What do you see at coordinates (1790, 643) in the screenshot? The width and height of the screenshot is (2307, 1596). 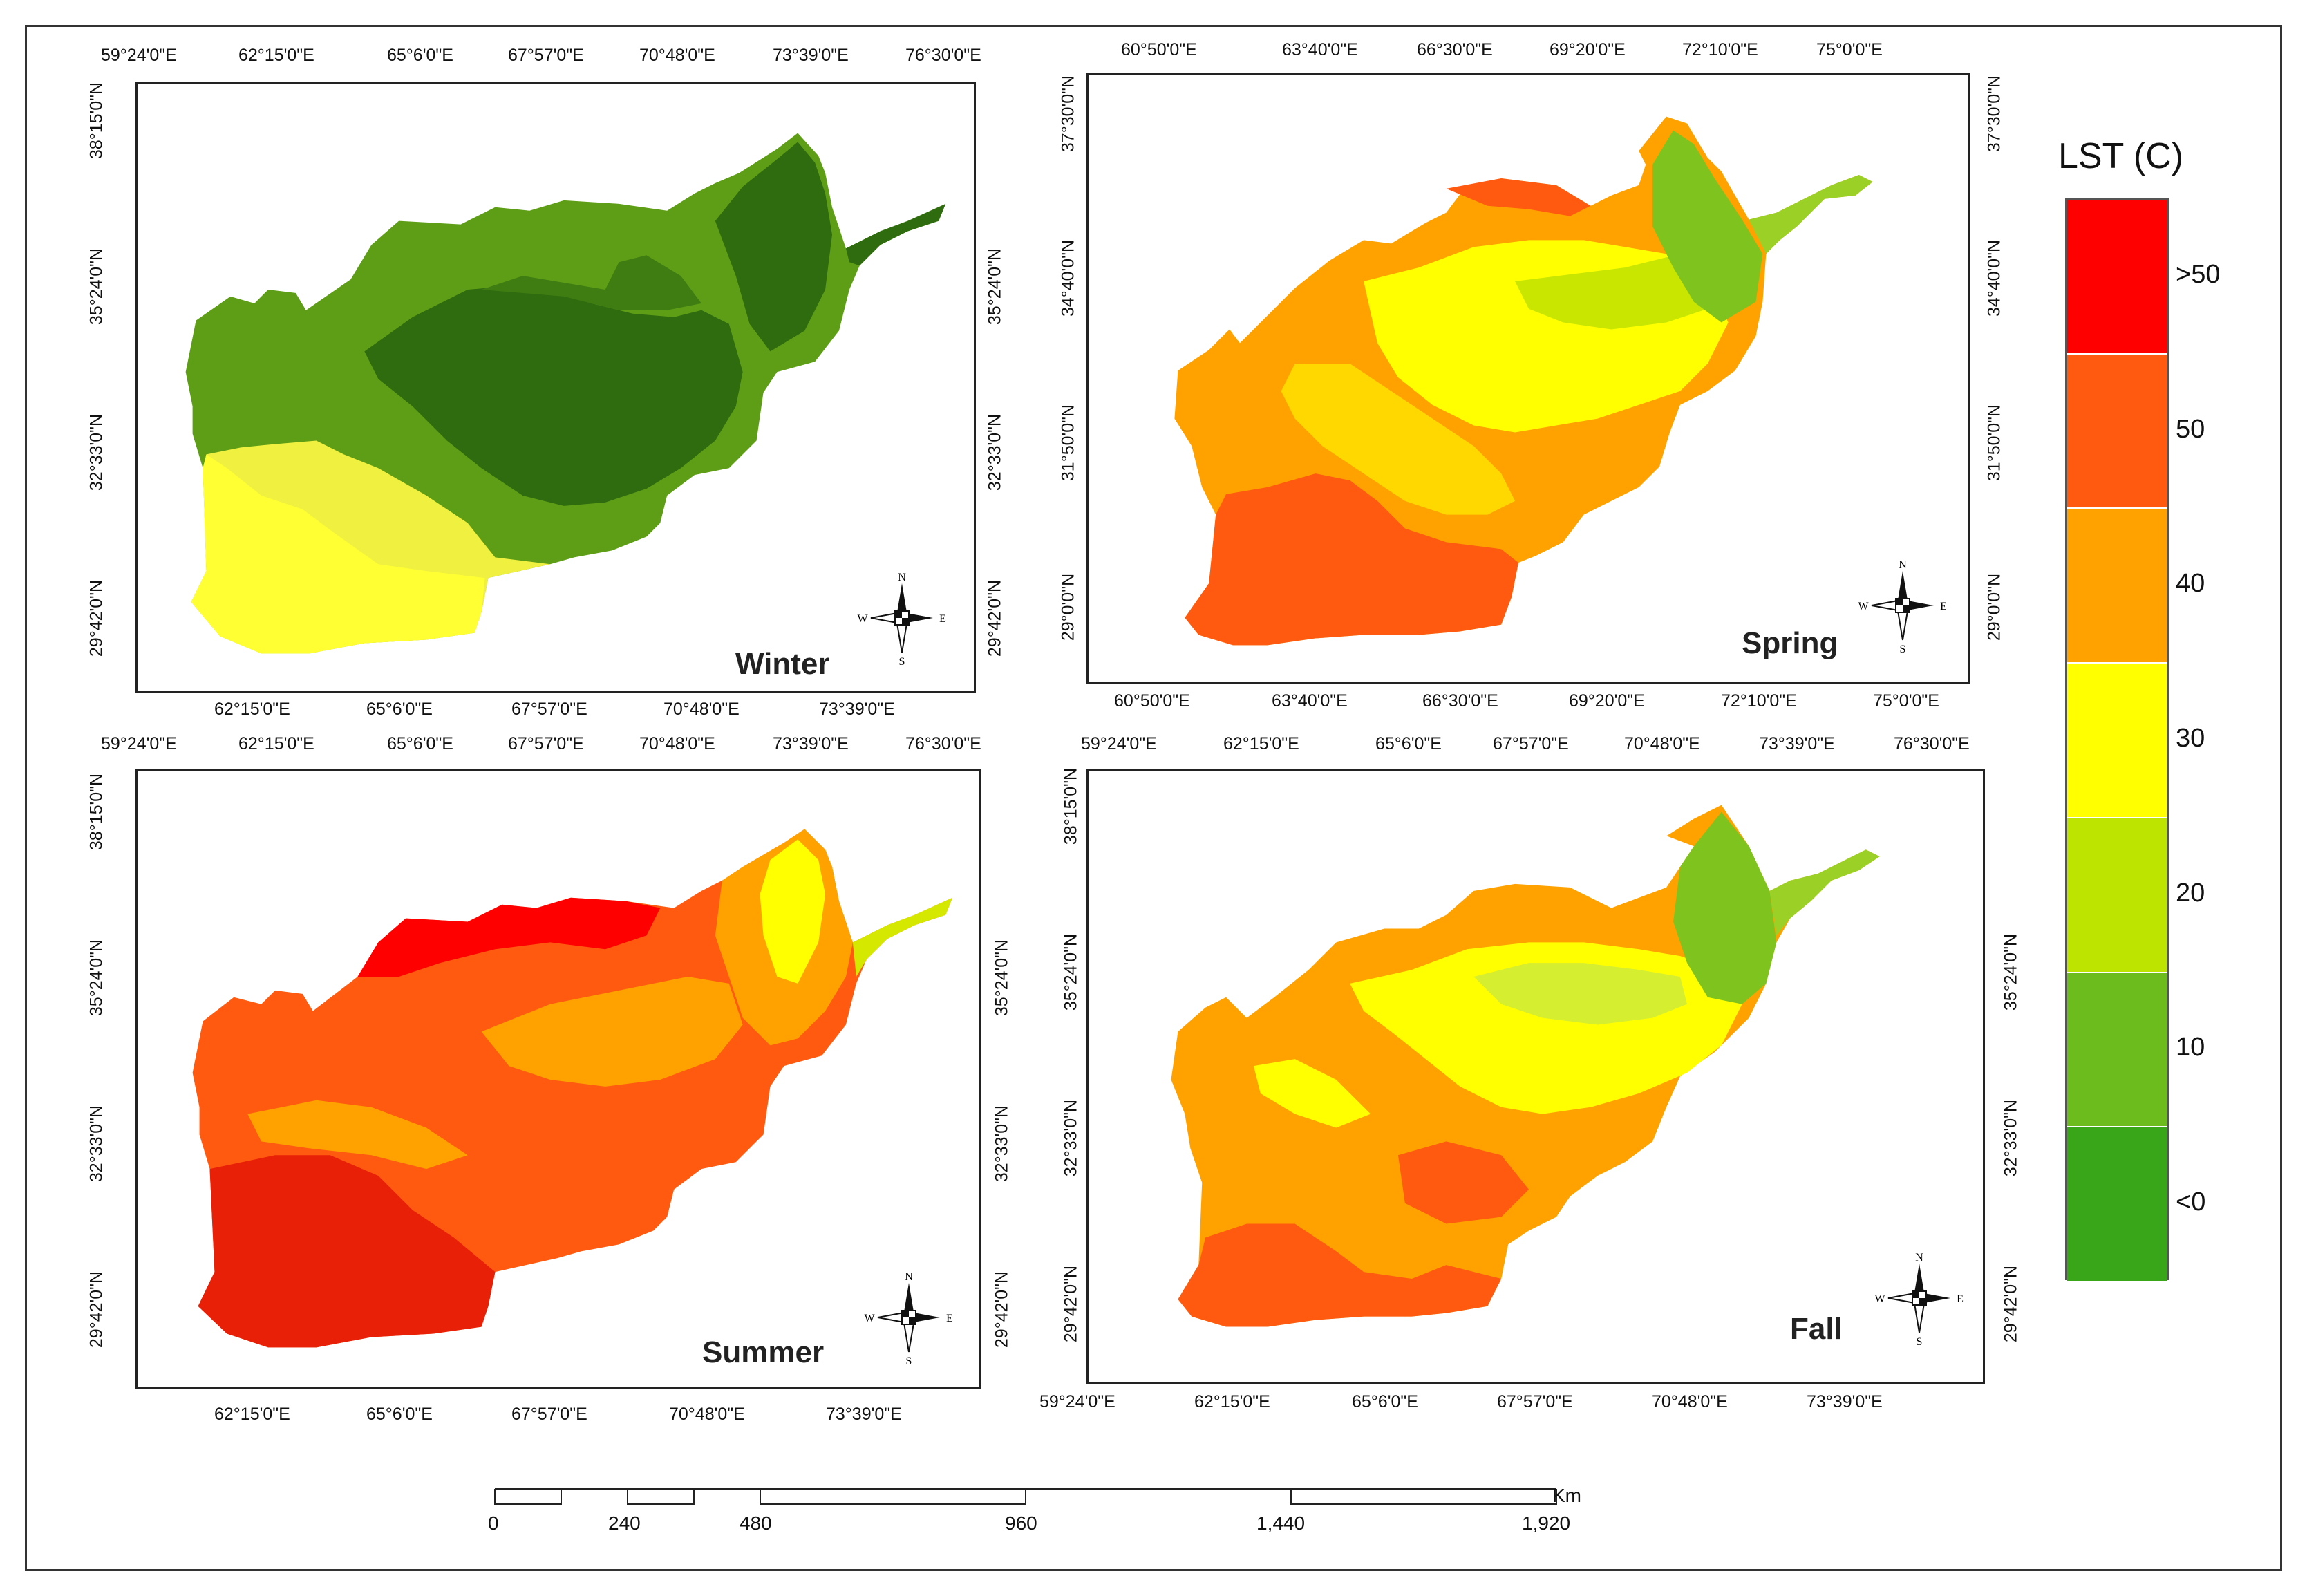 I see `spring-season-label: Spring` at bounding box center [1790, 643].